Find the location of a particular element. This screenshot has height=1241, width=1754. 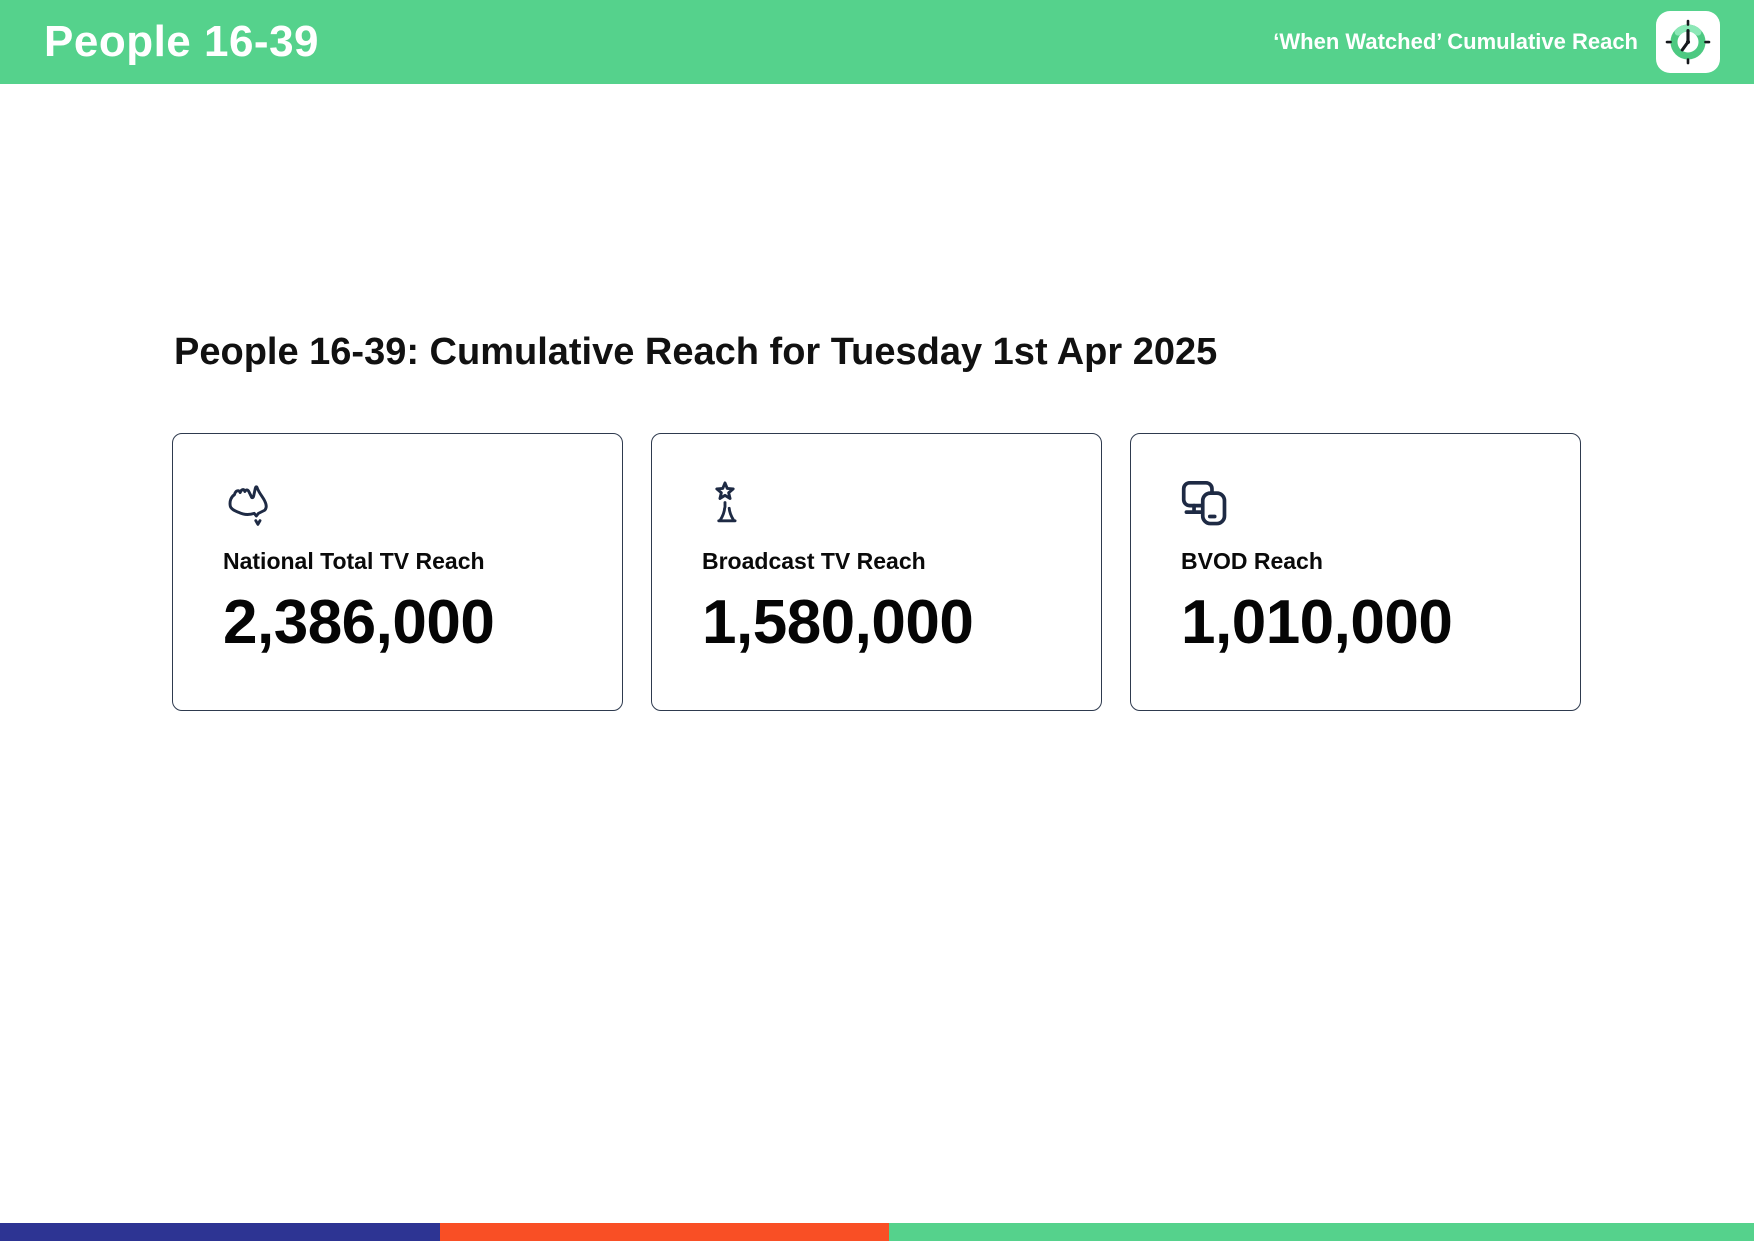

card-value: 1,580,000 is located at coordinates (838, 622).